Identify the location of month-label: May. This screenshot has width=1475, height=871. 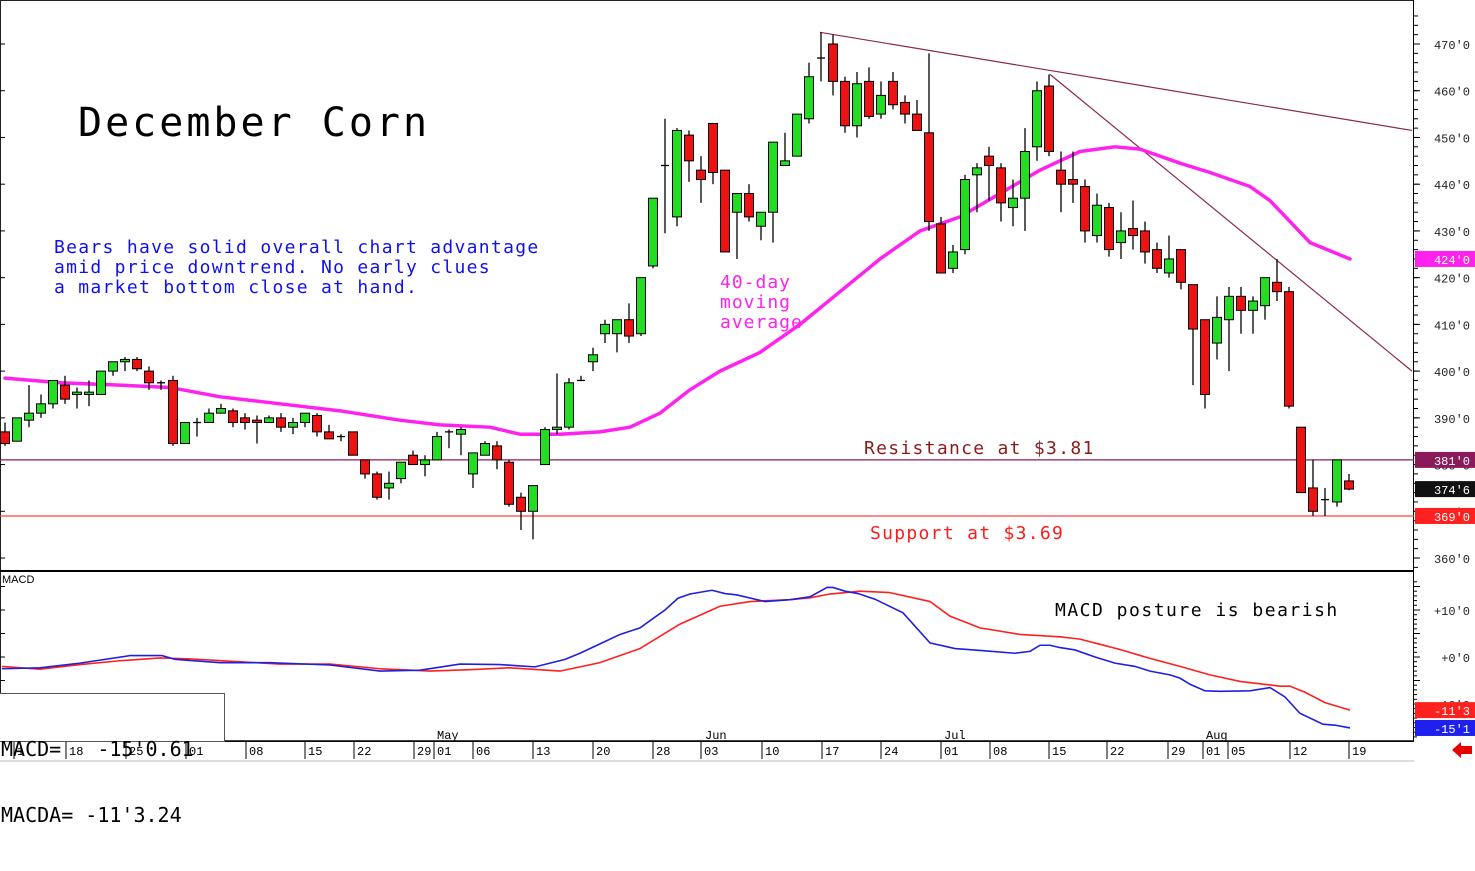
(448, 736).